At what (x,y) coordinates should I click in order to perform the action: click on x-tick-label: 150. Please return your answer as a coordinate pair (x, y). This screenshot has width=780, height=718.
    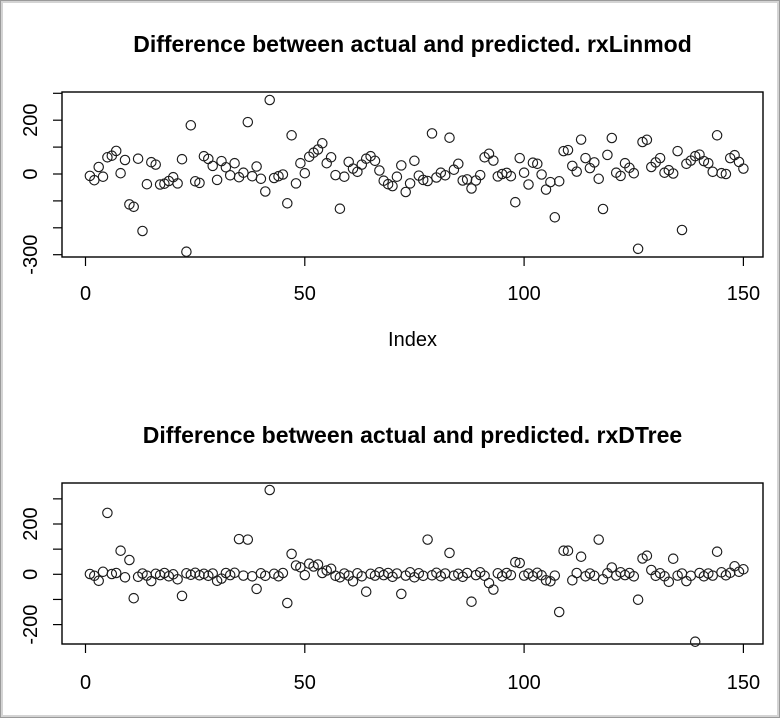
    Looking at the image, I should click on (743, 294).